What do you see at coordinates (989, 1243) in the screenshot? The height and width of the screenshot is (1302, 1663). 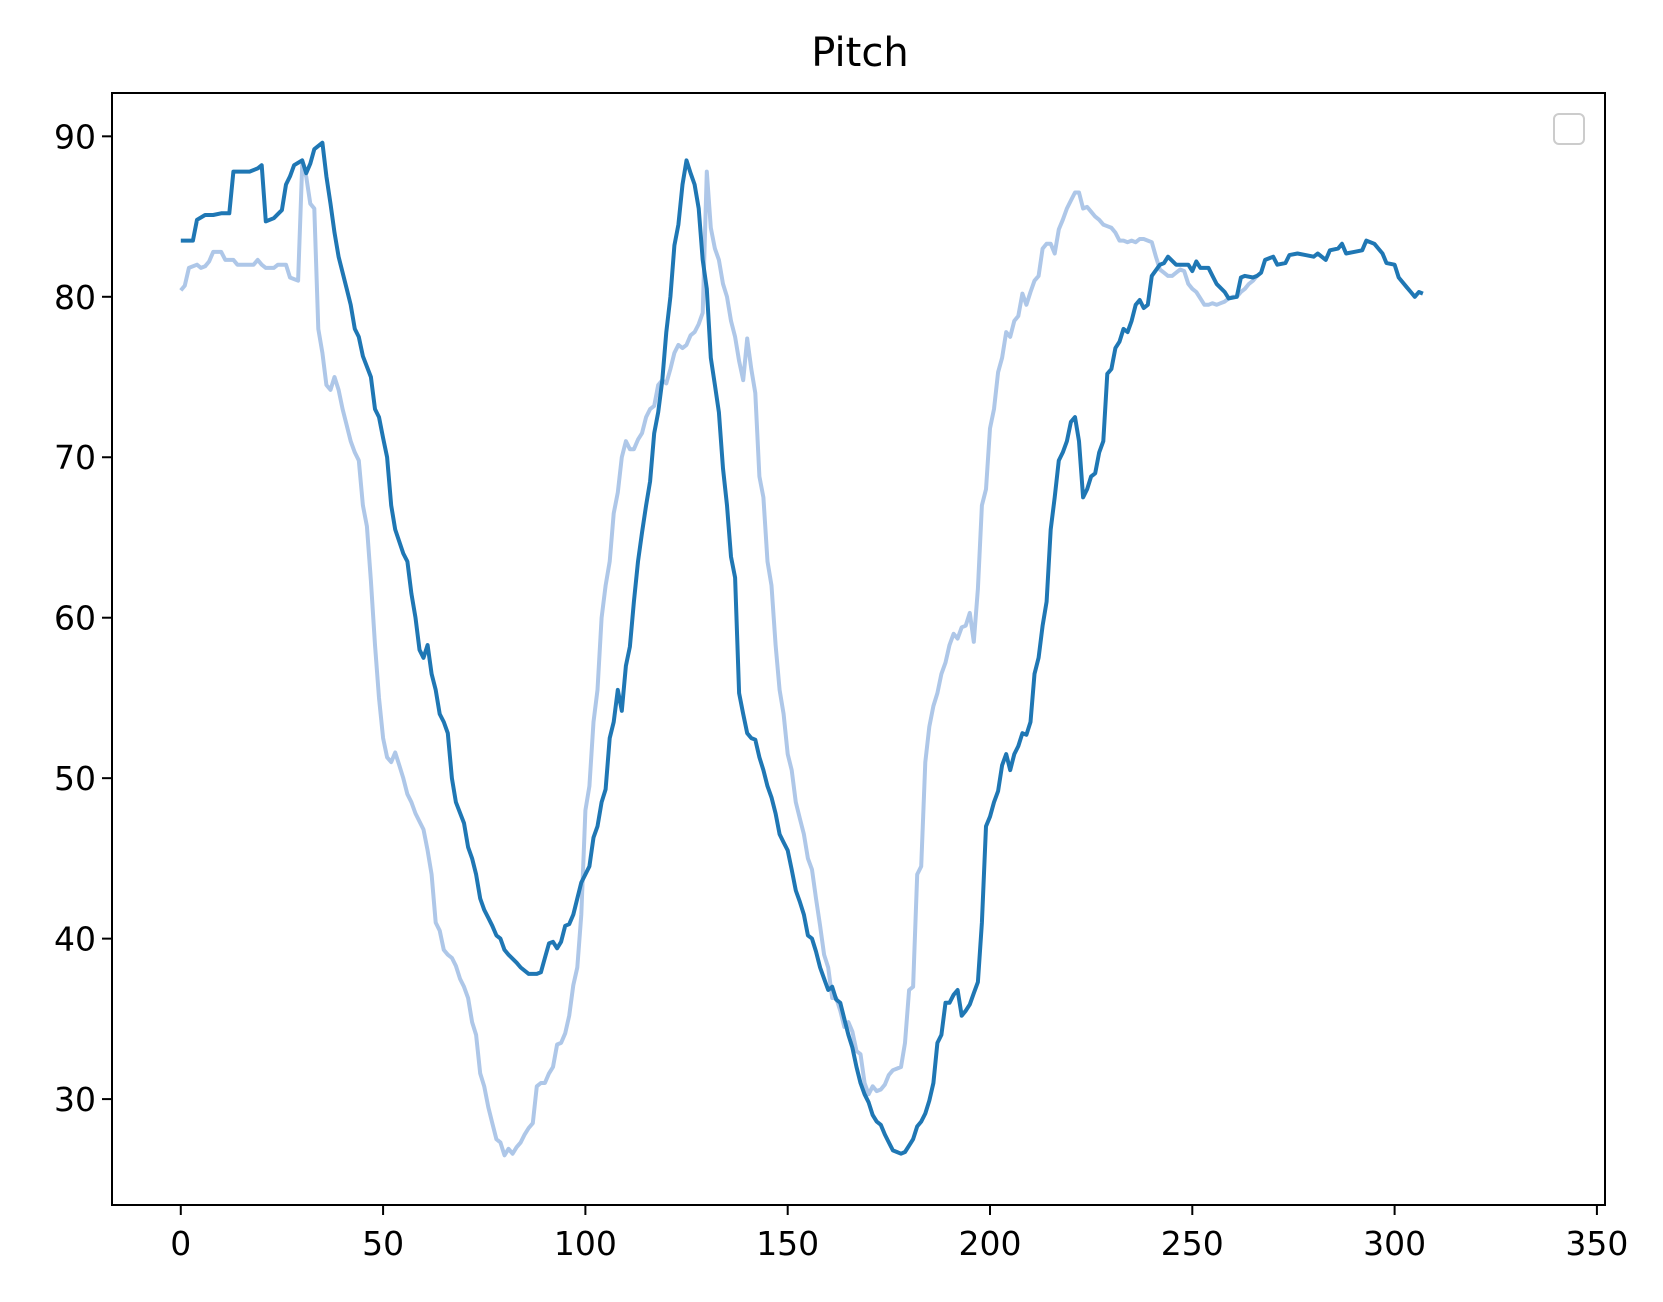 I see `x-tick-label: 200` at bounding box center [989, 1243].